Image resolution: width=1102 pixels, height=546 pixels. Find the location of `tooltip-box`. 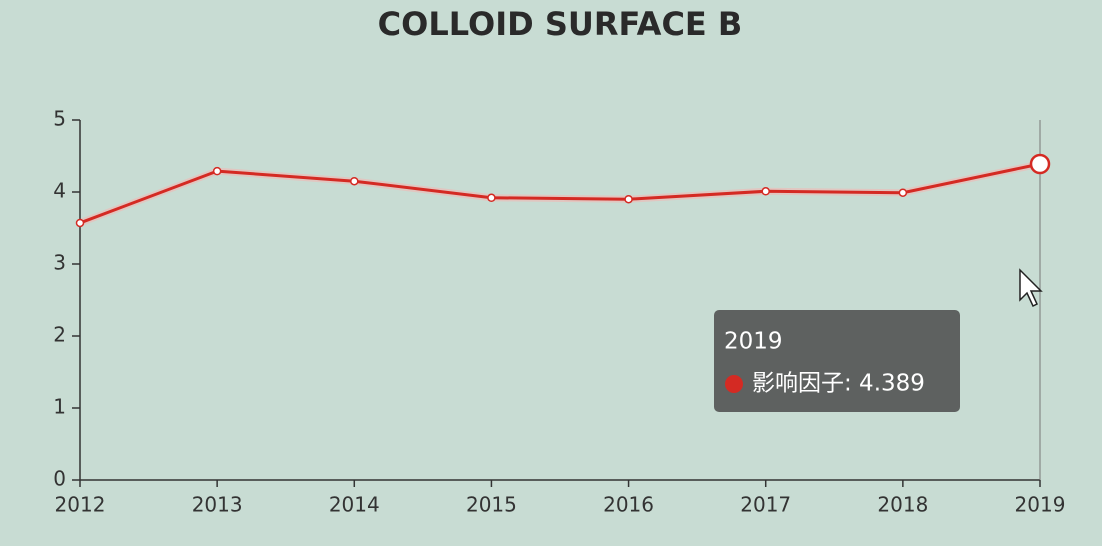

tooltip-box is located at coordinates (837, 361).